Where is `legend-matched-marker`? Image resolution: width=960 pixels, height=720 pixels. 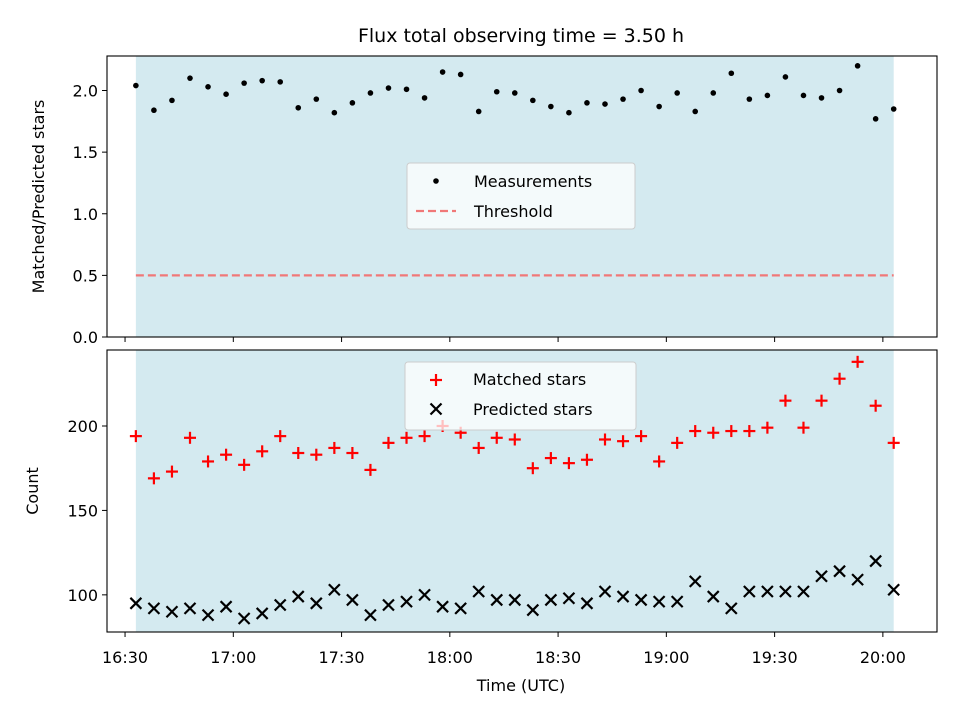
legend-matched-marker is located at coordinates (436, 380).